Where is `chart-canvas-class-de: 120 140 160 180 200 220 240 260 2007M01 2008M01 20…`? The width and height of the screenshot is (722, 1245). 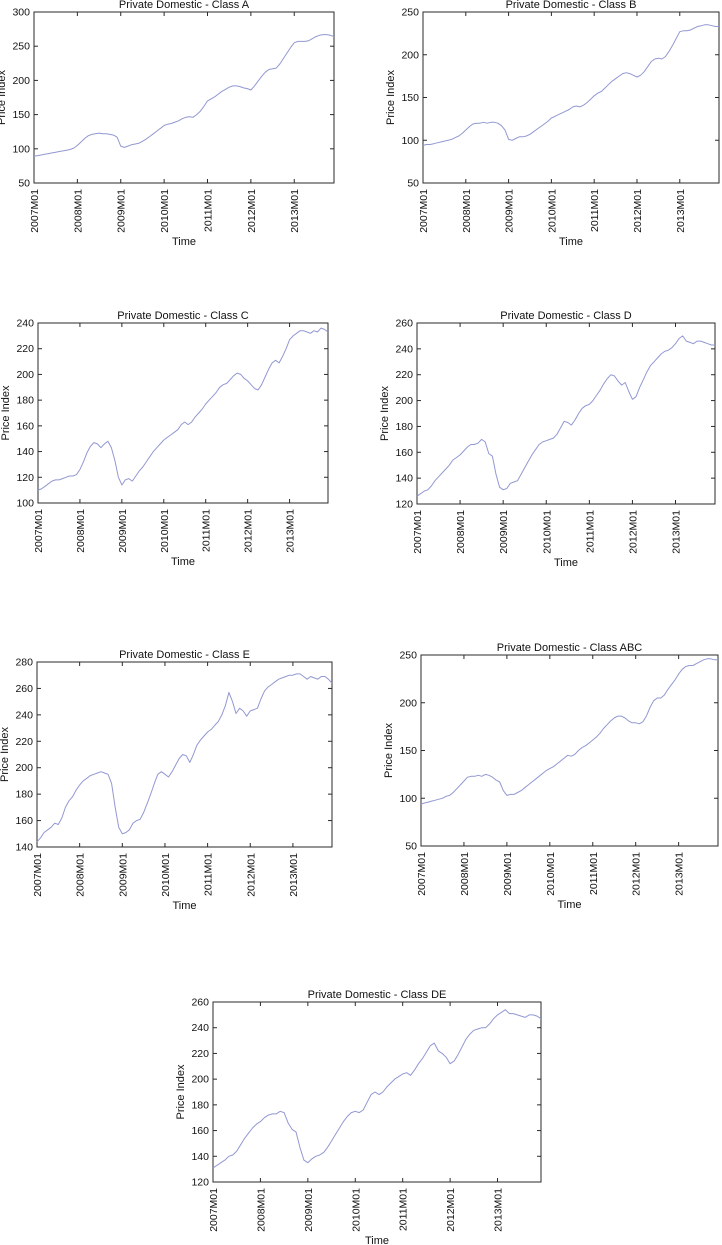 chart-canvas-class-de: 120 140 160 180 200 220 240 260 2007M01 2008M01 20… is located at coordinates (358, 1117).